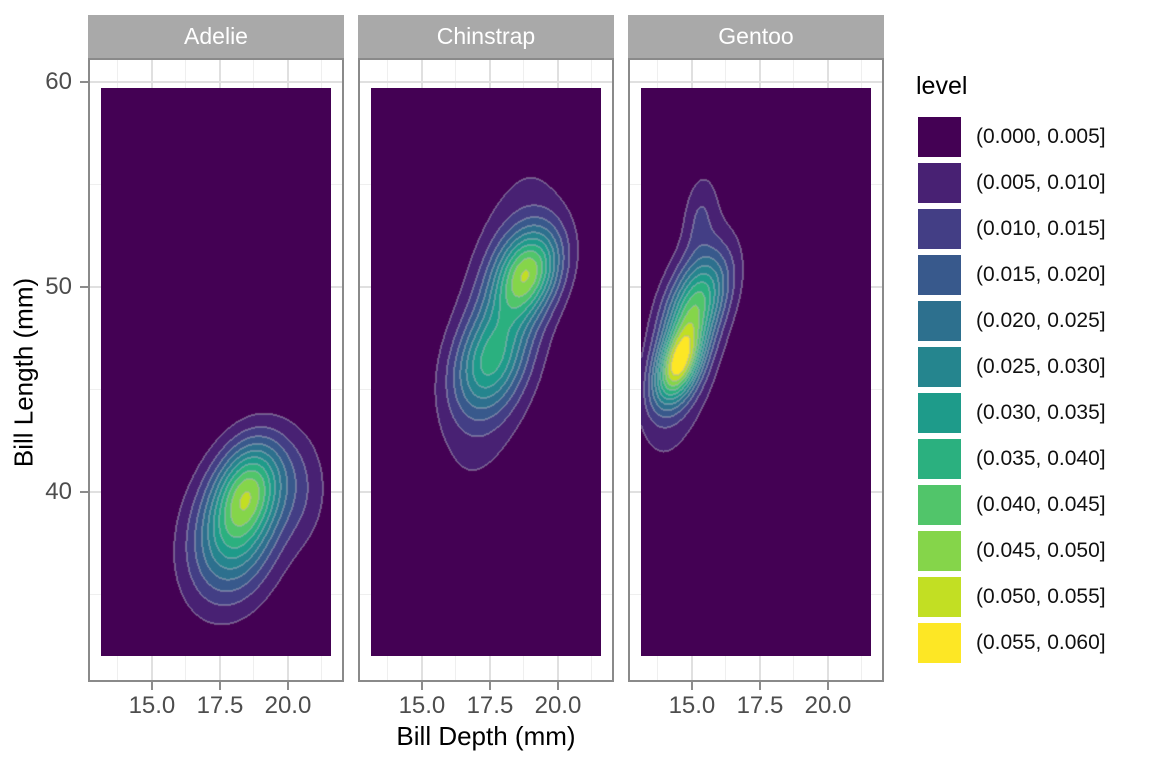 This screenshot has height=768, width=1152. What do you see at coordinates (1041, 550) in the screenshot?
I see `legend-label: (0.045, 0.050]` at bounding box center [1041, 550].